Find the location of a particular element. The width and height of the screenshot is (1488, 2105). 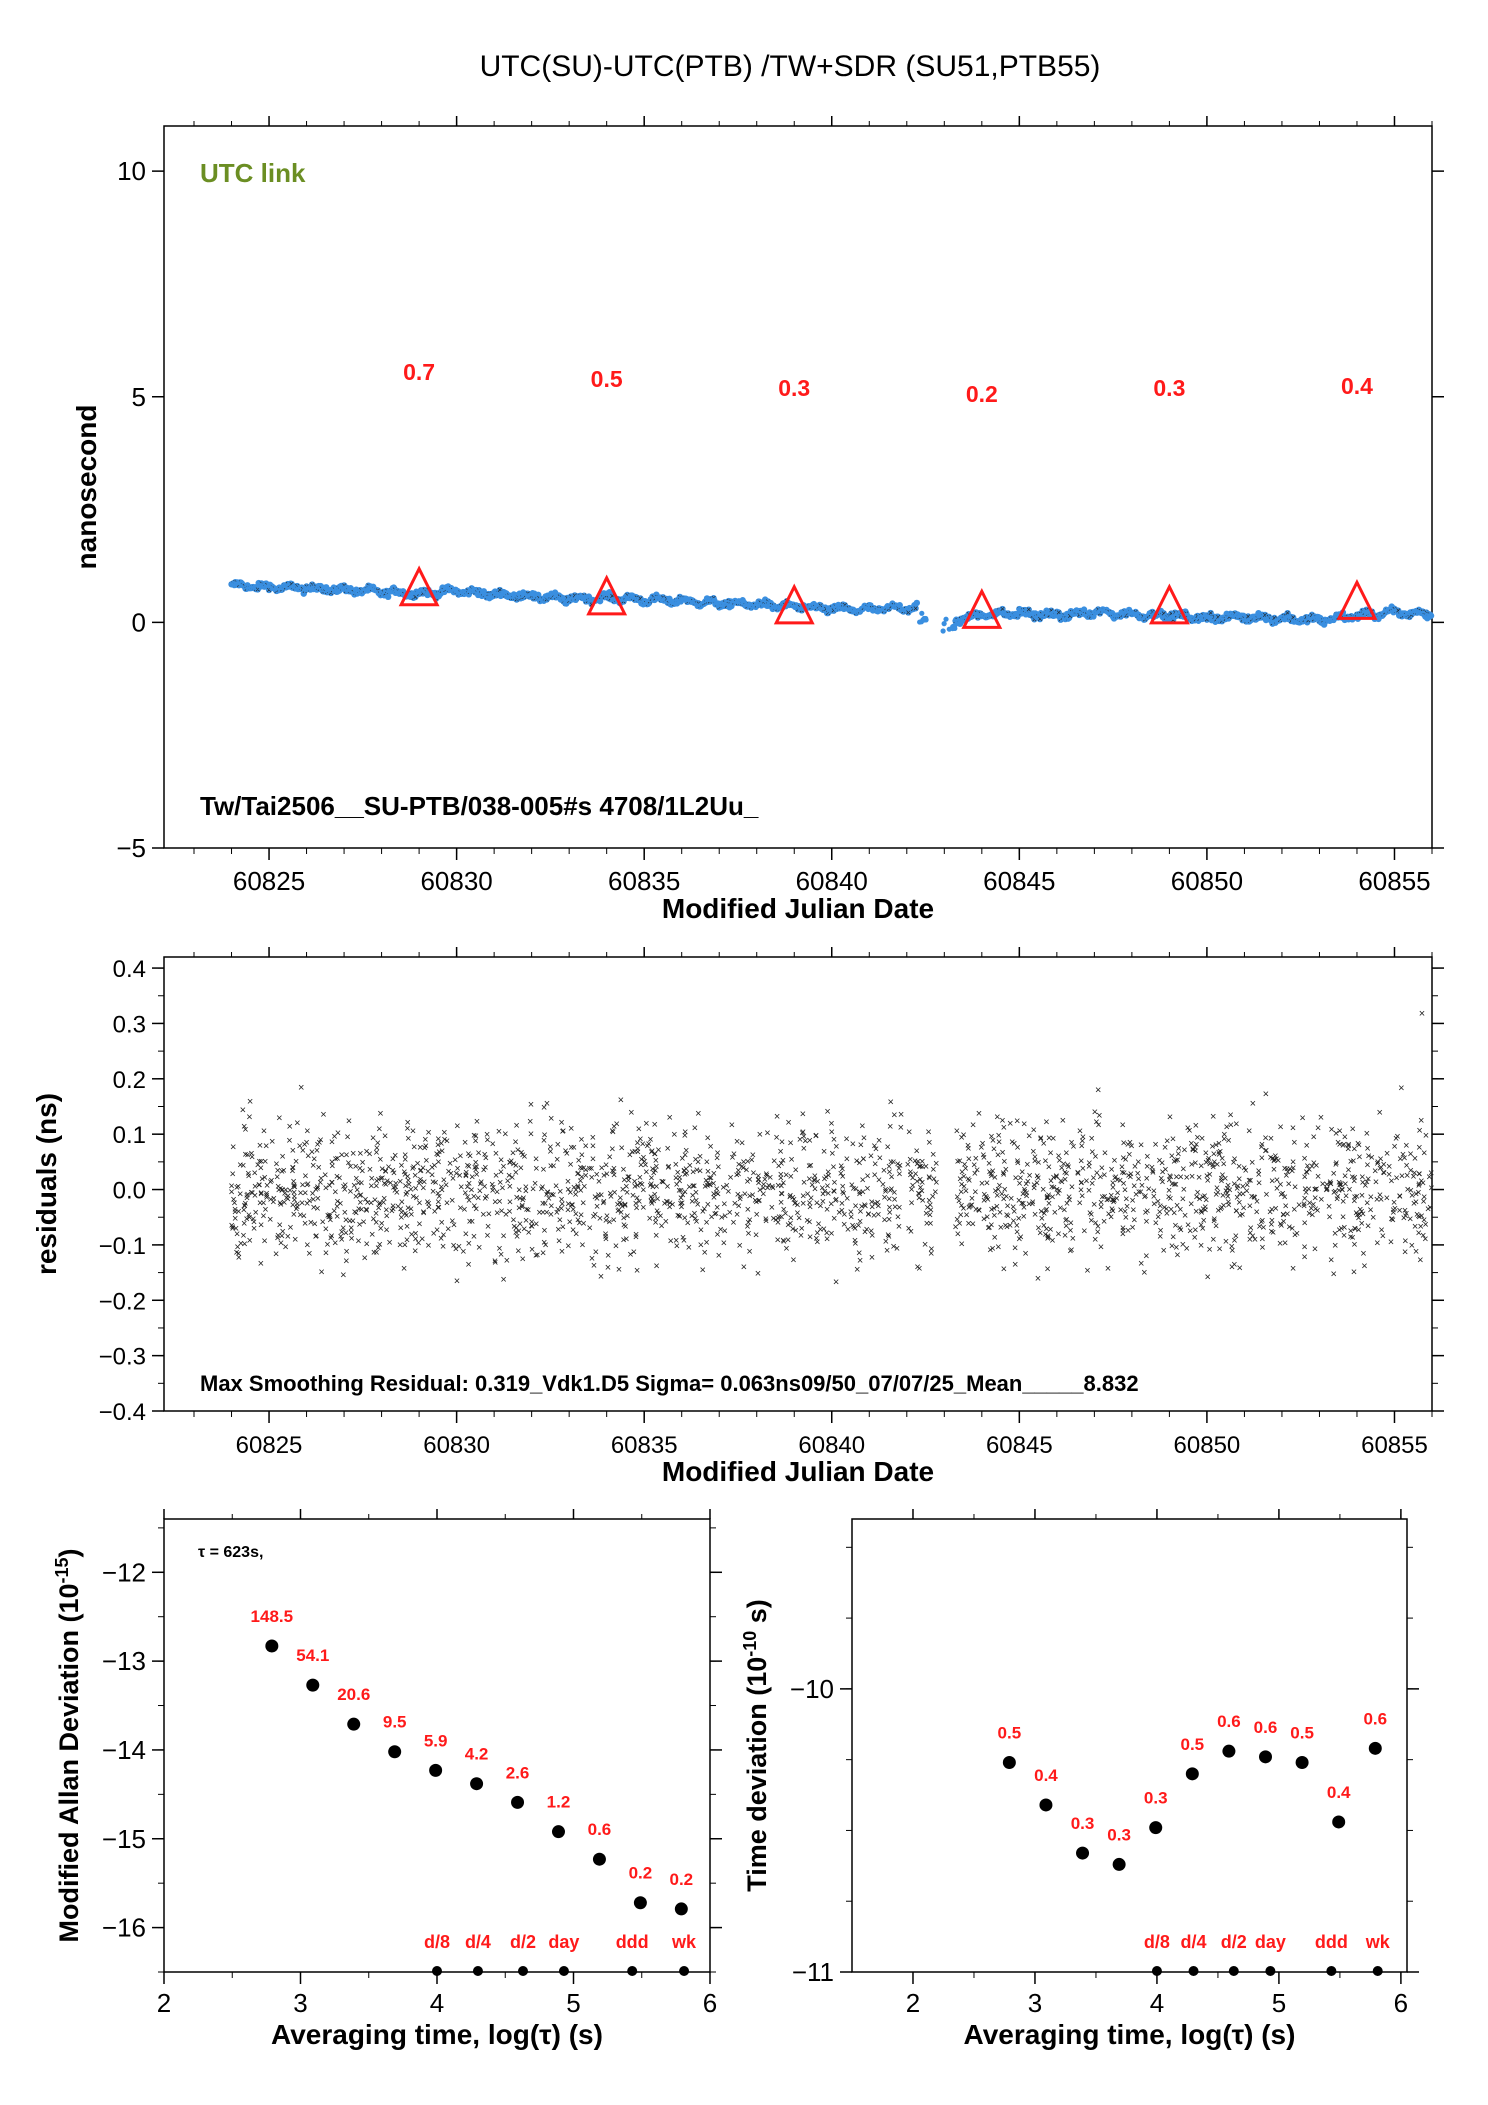

period-label: wk is located at coordinates (684, 1942).